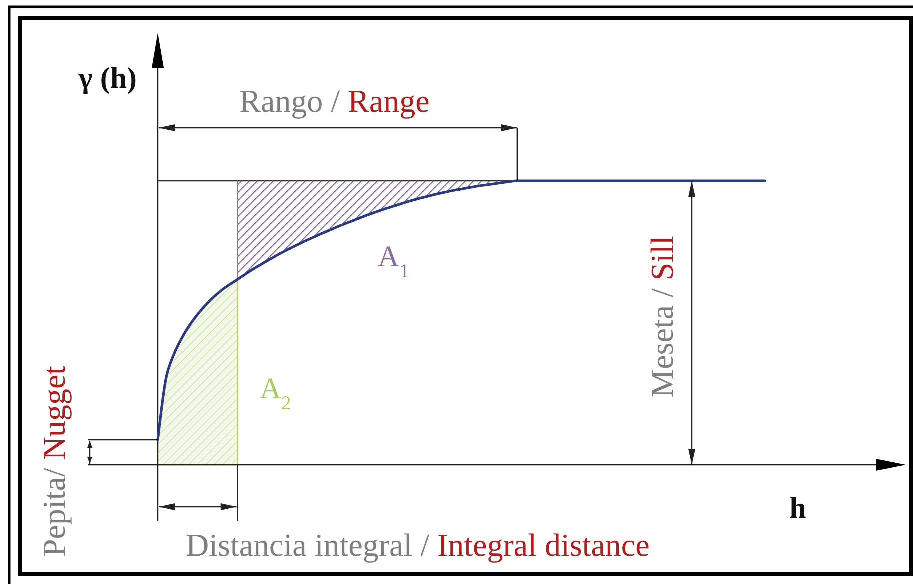 This screenshot has width=913, height=584. What do you see at coordinates (394, 261) in the screenshot?
I see `annotation: A$_{1}$` at bounding box center [394, 261].